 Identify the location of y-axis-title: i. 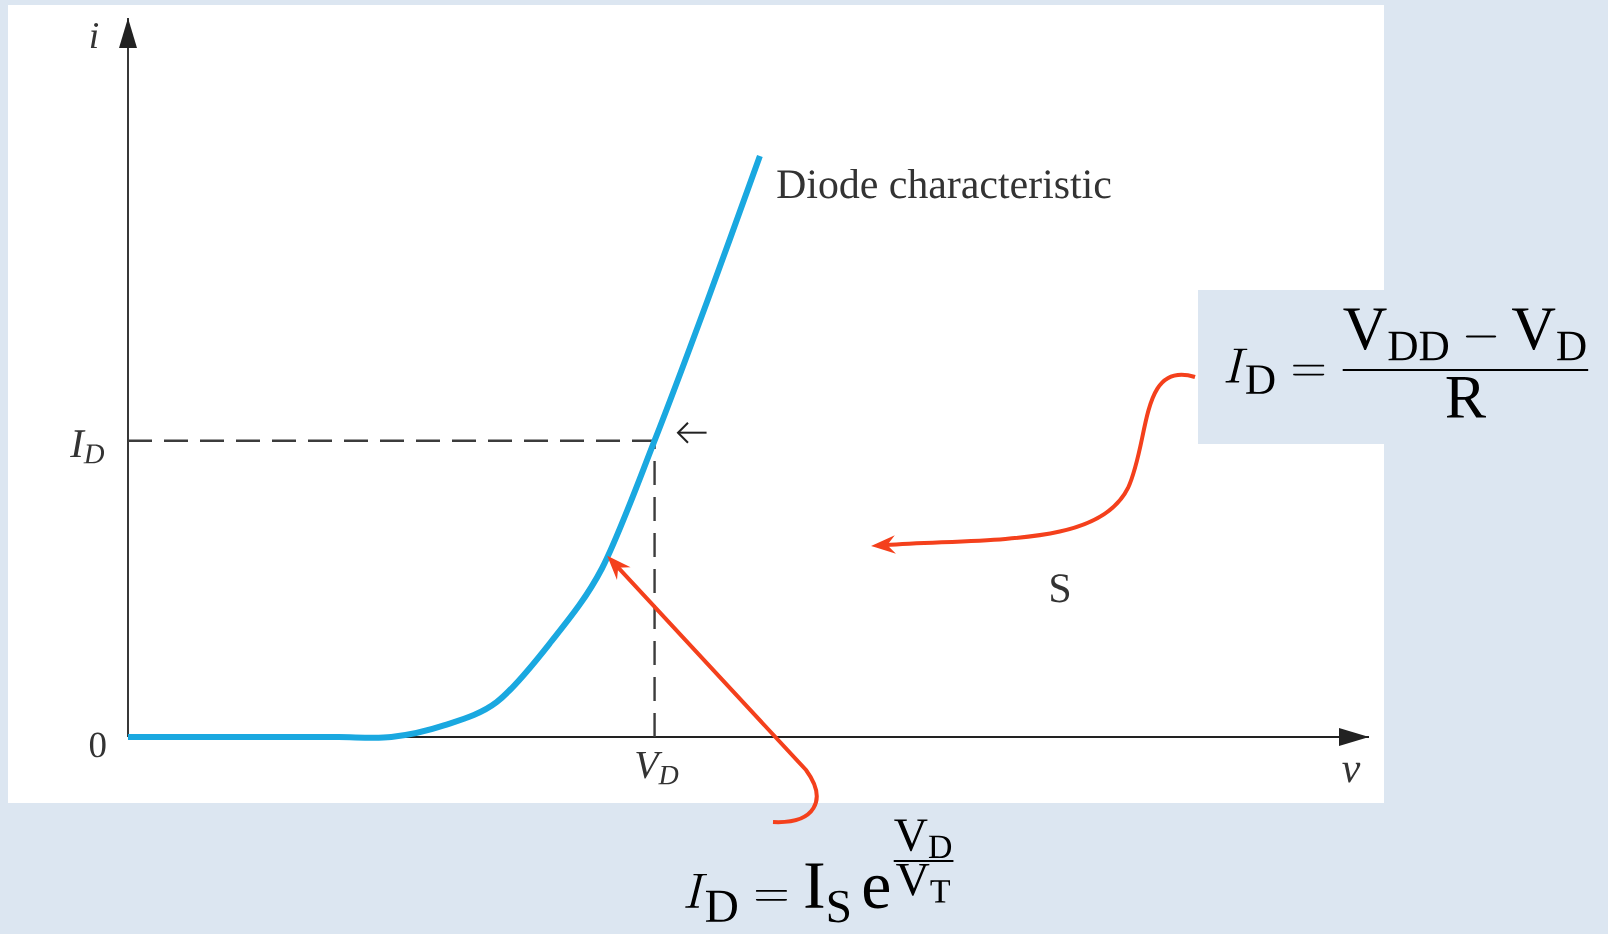
(94, 35).